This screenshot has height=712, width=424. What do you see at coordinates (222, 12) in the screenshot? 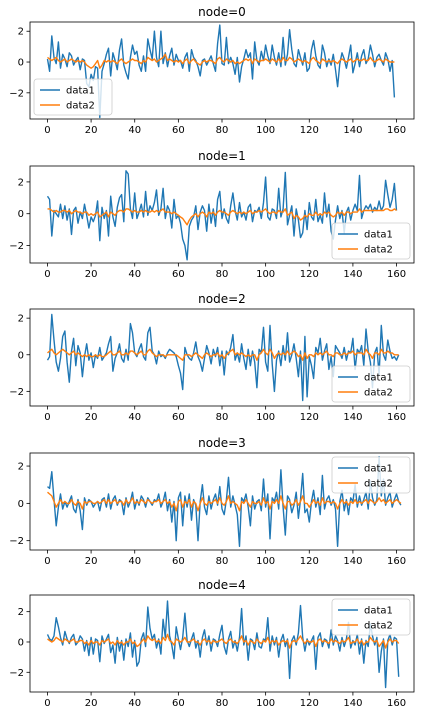
I see `subplot-title: node=0` at bounding box center [222, 12].